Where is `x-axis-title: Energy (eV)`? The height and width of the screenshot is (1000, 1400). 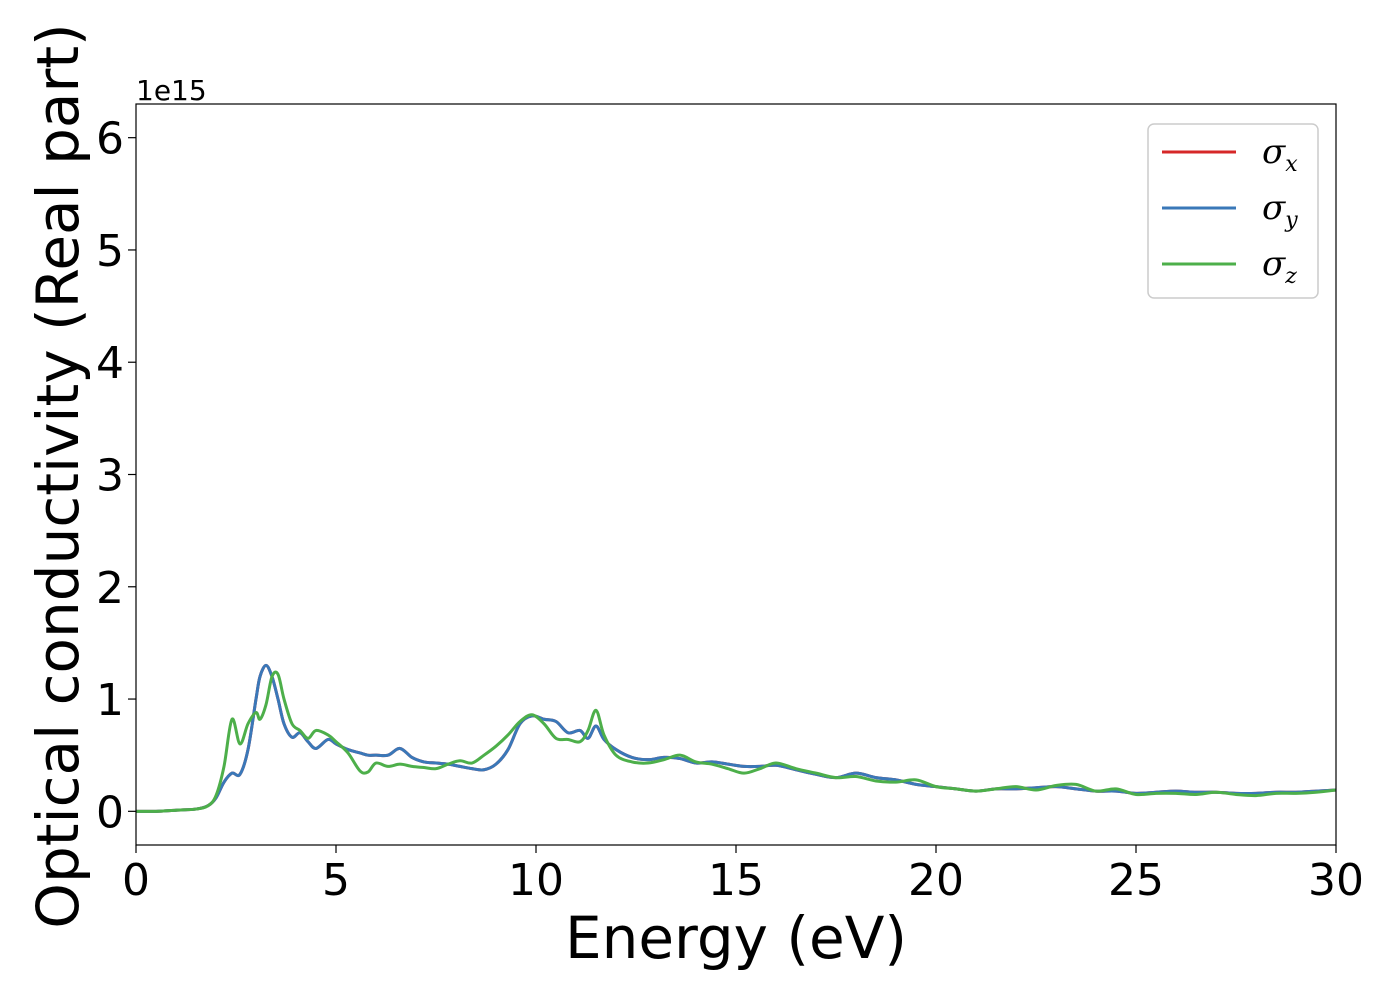
x-axis-title: Energy (eV) is located at coordinates (736, 938).